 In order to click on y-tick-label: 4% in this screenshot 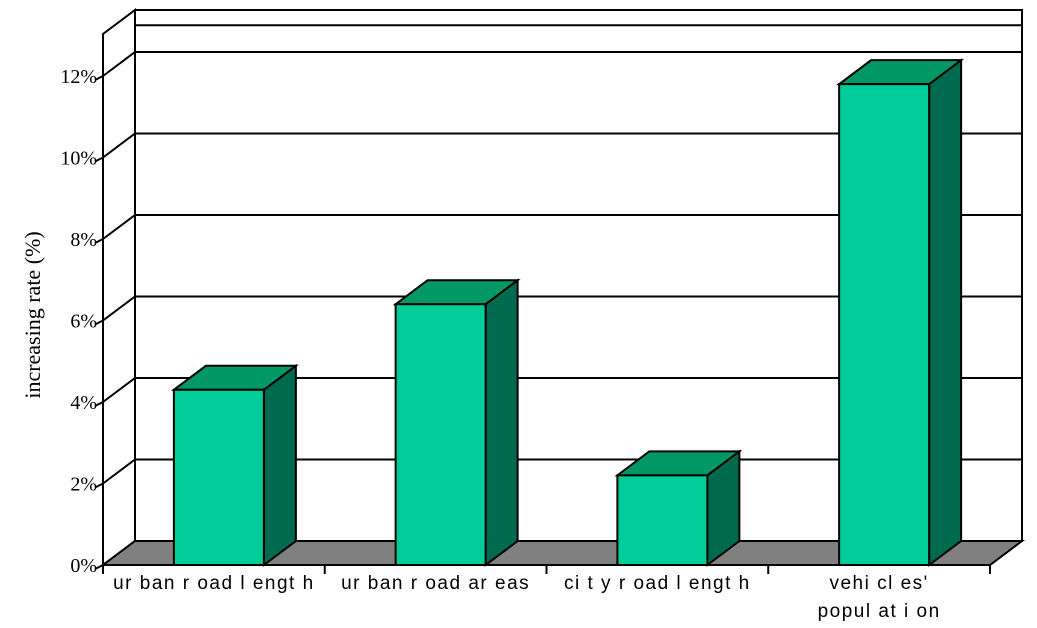, I will do `click(83, 403)`.